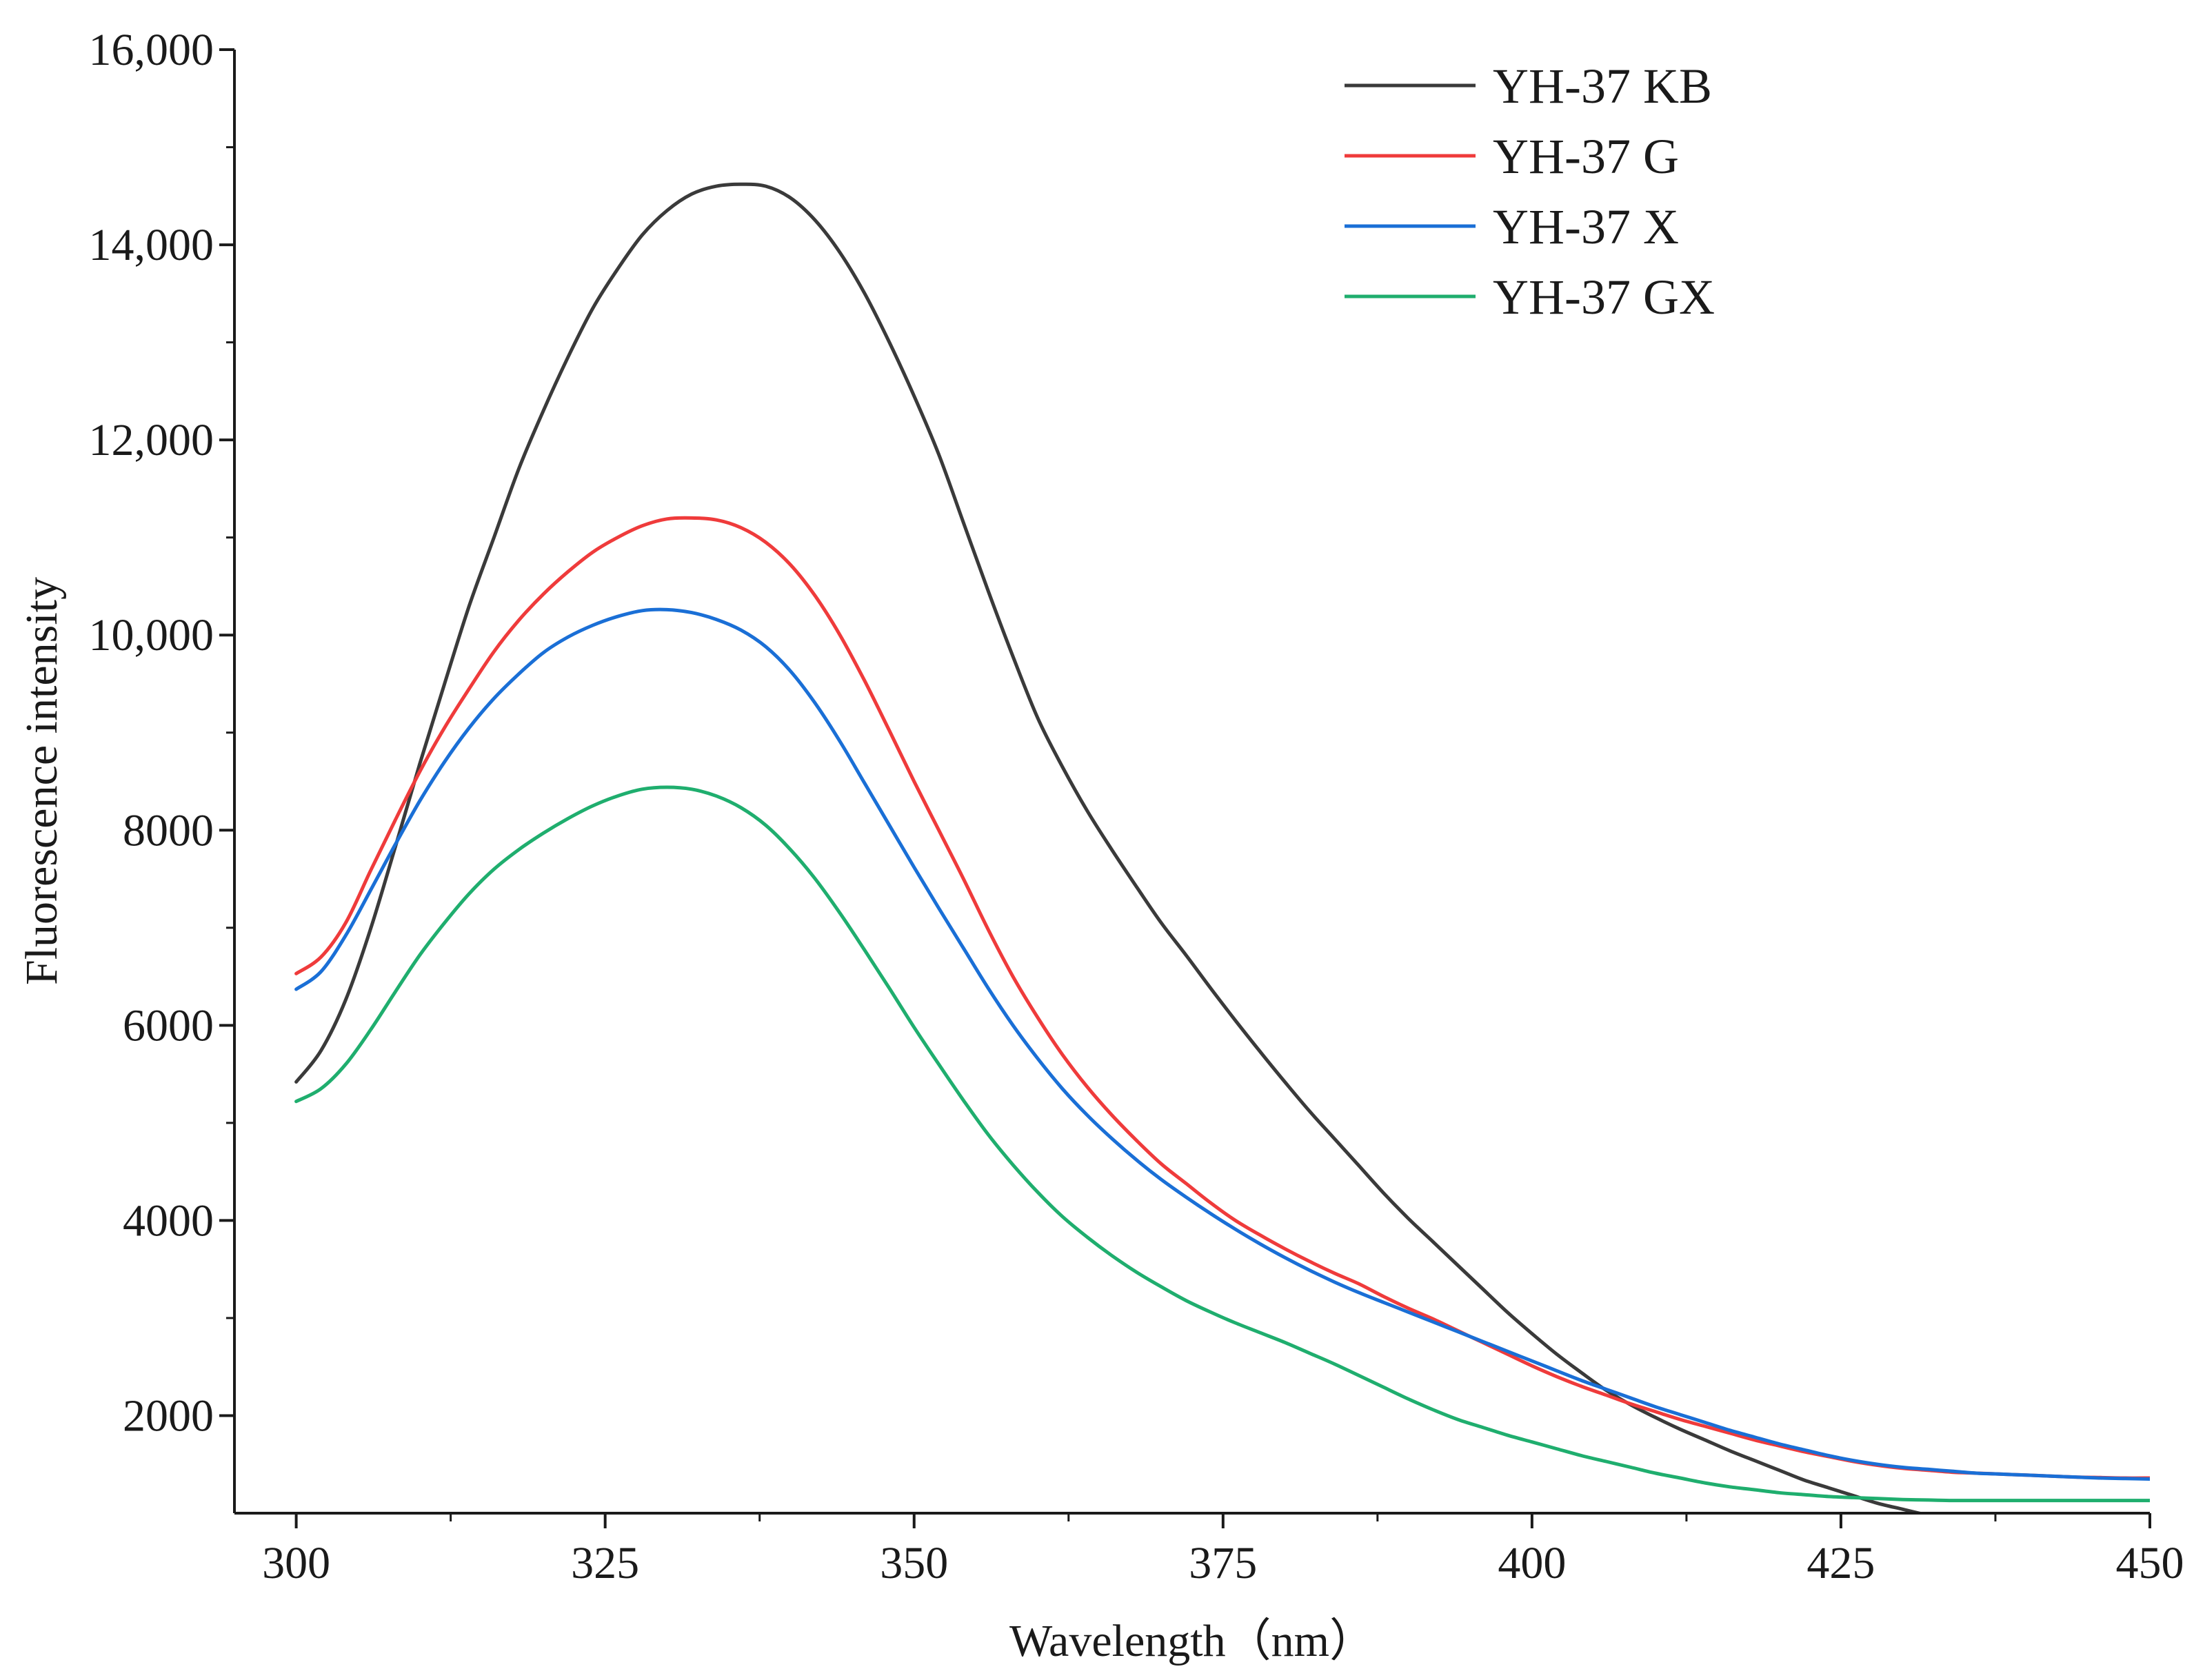 This screenshot has height=1680, width=2194. I want to click on x-axis-ticks: 300 325 350 375 400 425 450, so click(1223, 1550).